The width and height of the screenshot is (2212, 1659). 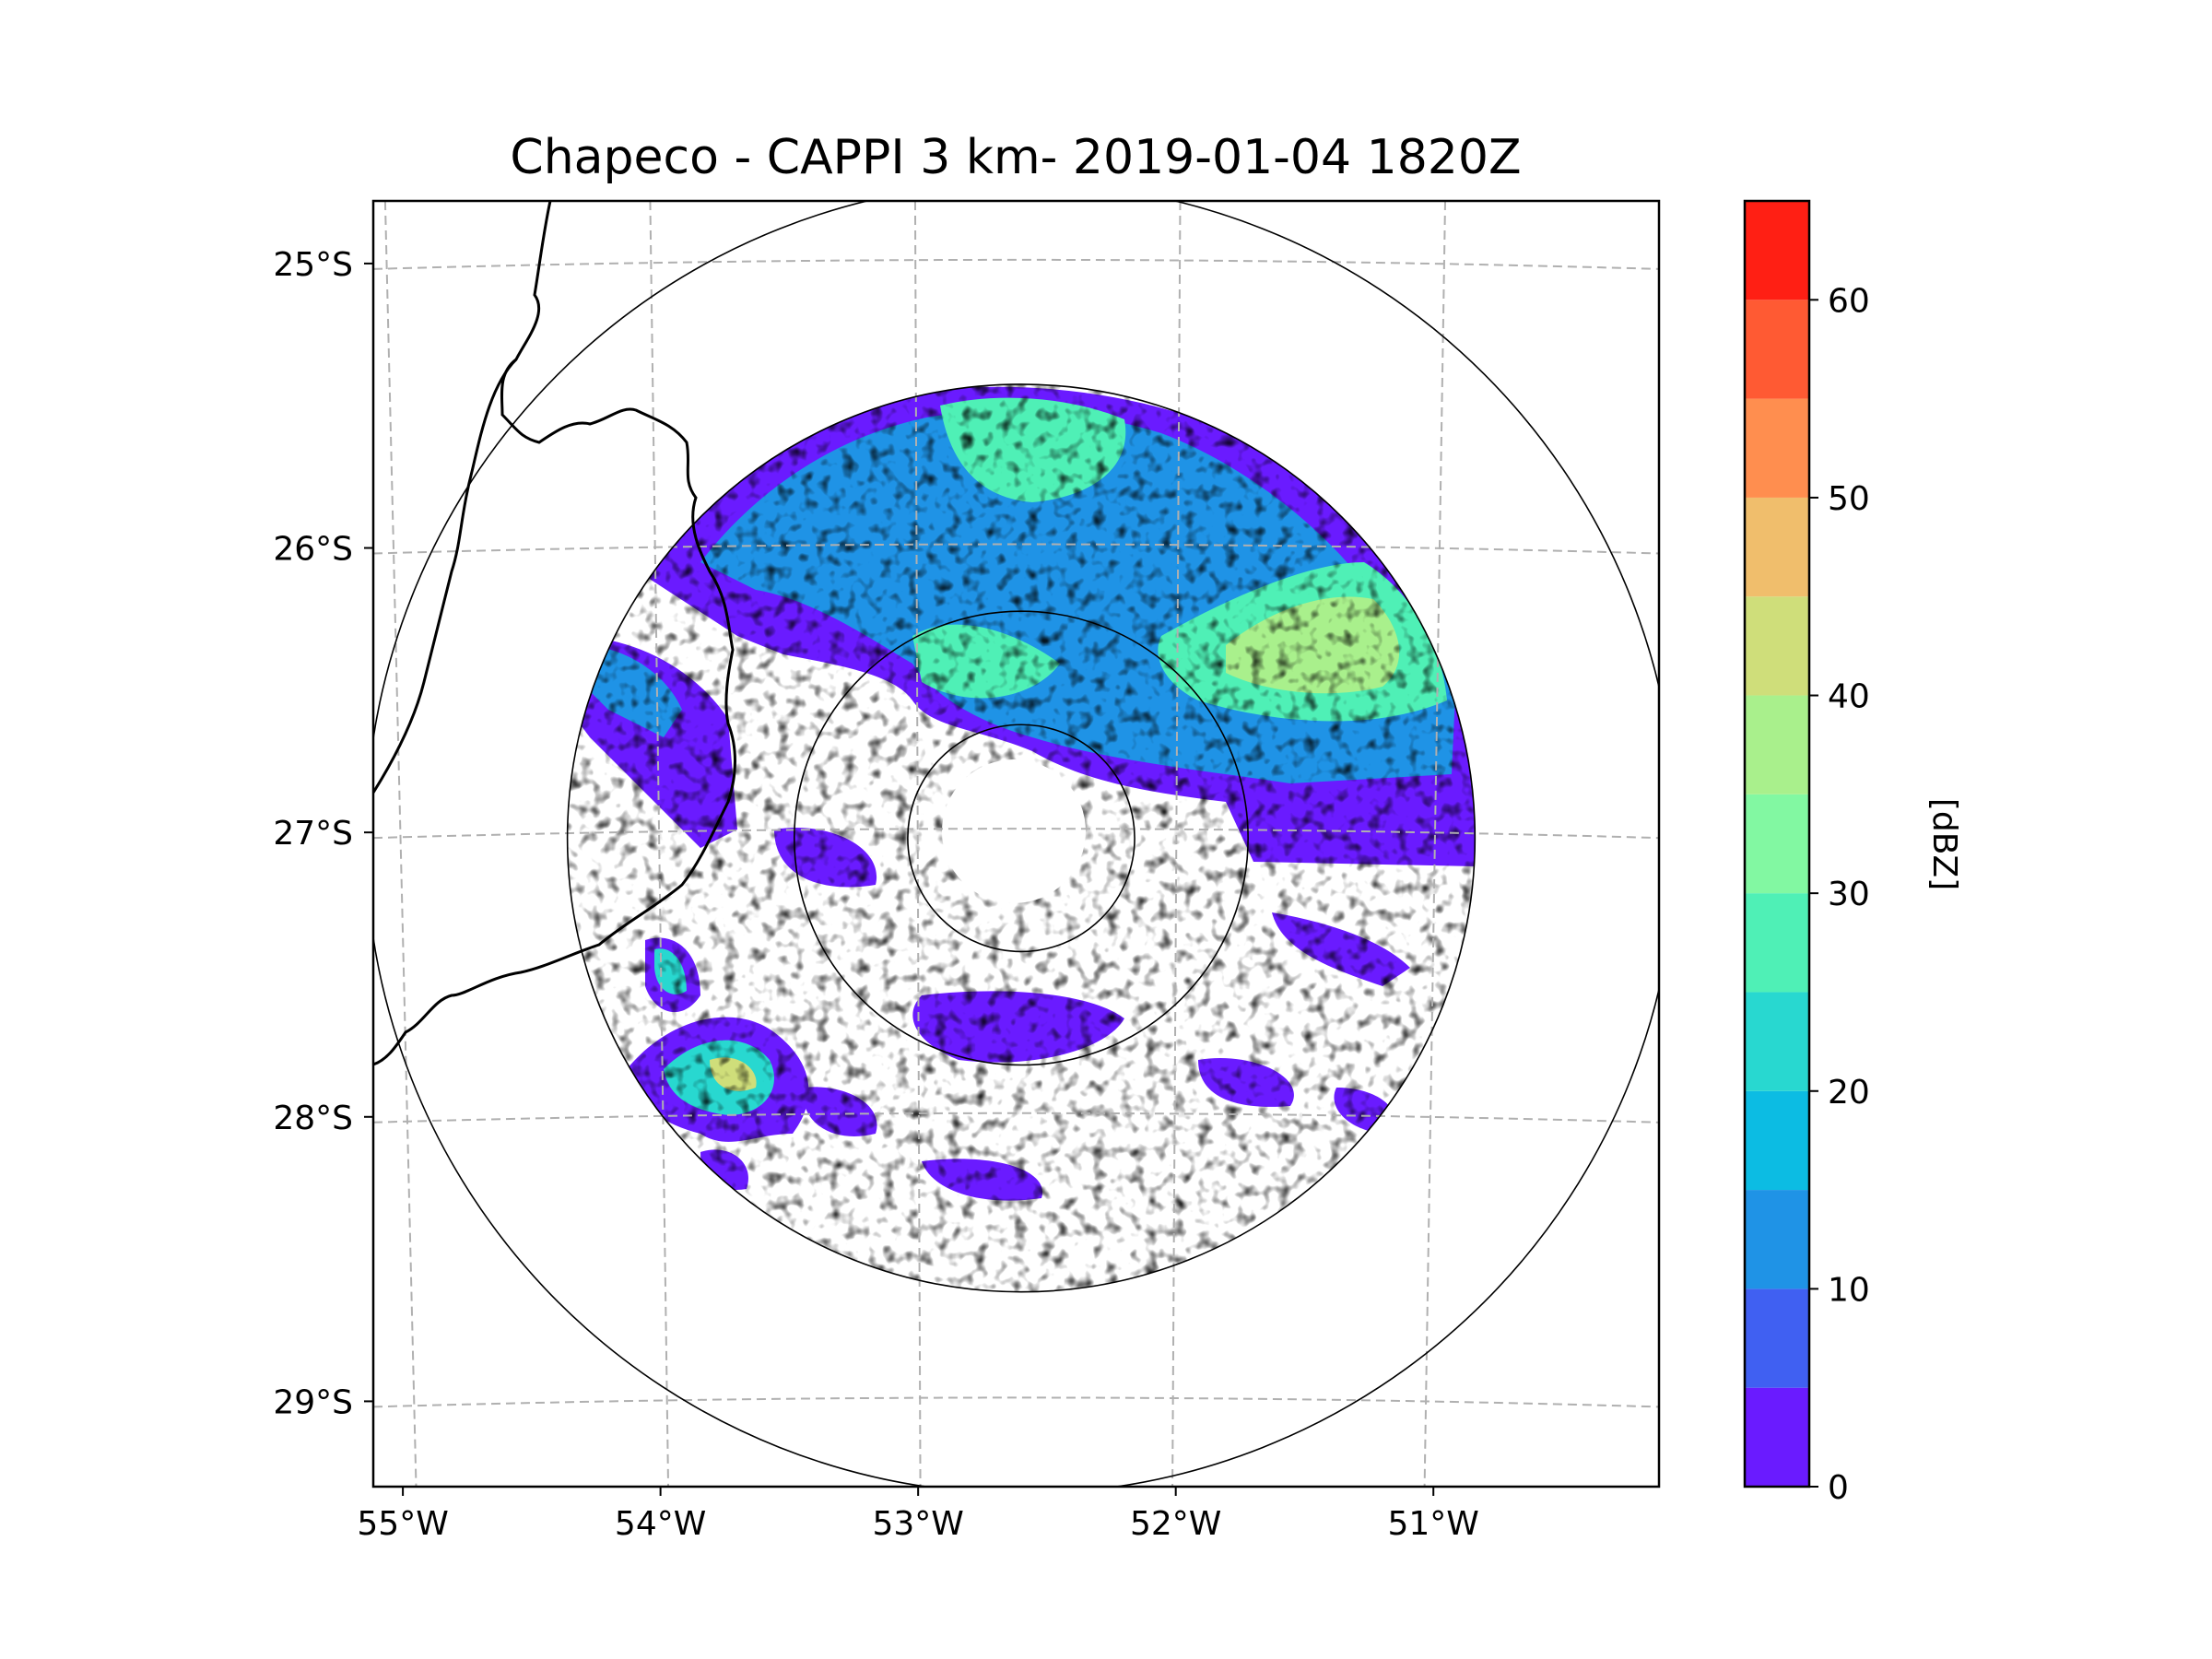 What do you see at coordinates (660, 1524) in the screenshot?
I see `x-tick-label-1: 54°W` at bounding box center [660, 1524].